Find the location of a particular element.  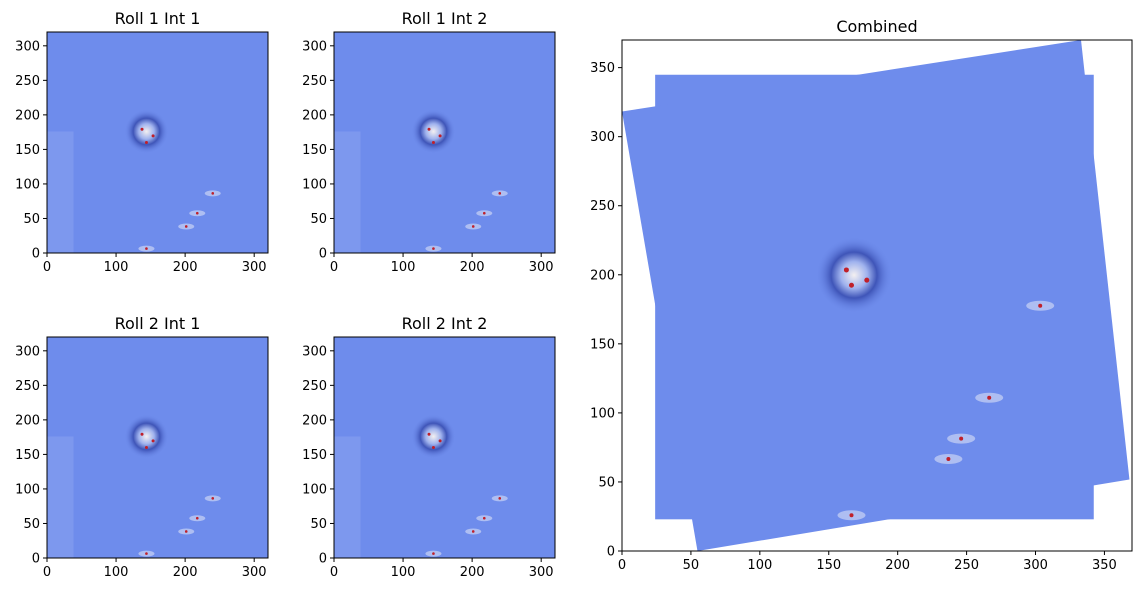

axes-title: Roll 2 Int 1 is located at coordinates (158, 323).